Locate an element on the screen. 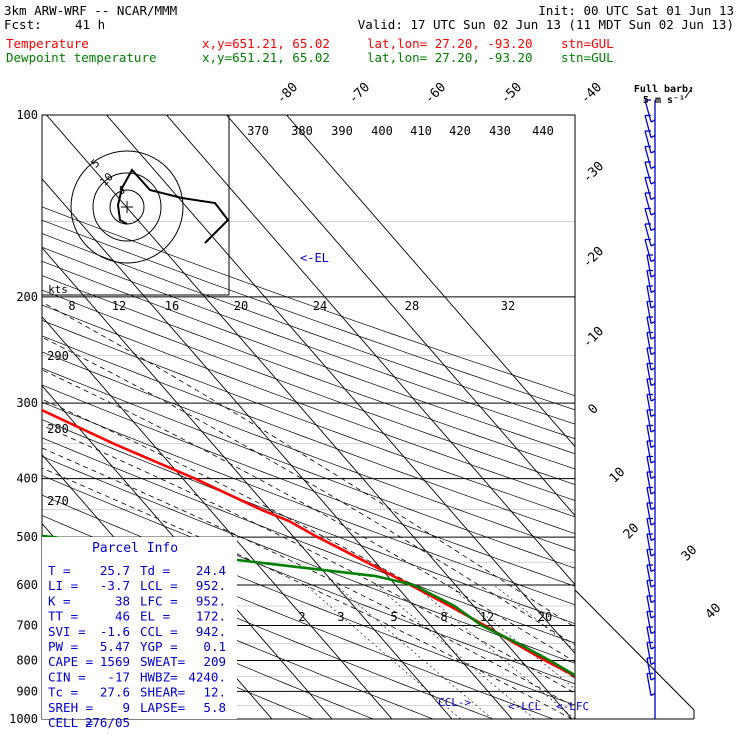 This screenshot has height=740, width=740. isotherm-label--20: -20 is located at coordinates (593, 257).